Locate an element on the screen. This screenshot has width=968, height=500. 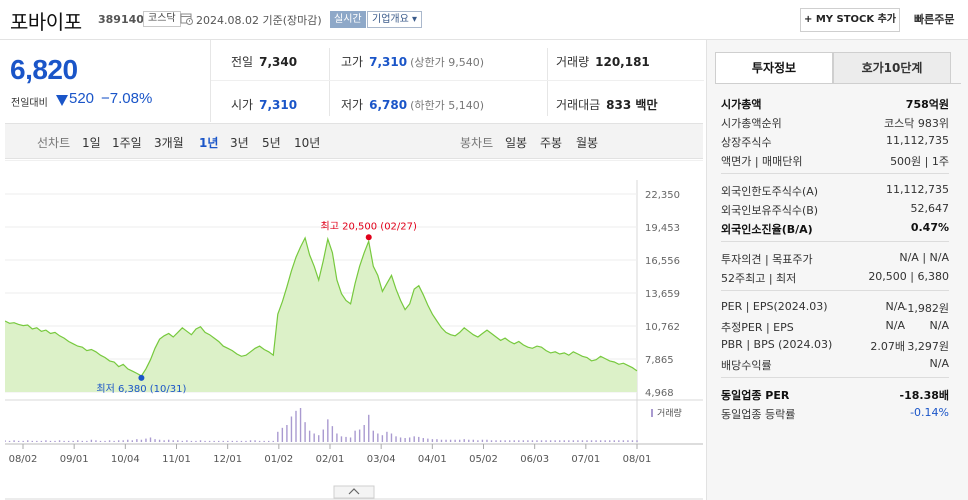
add-my-stock-button: + MY STOCK 추가 is located at coordinates (850, 20).